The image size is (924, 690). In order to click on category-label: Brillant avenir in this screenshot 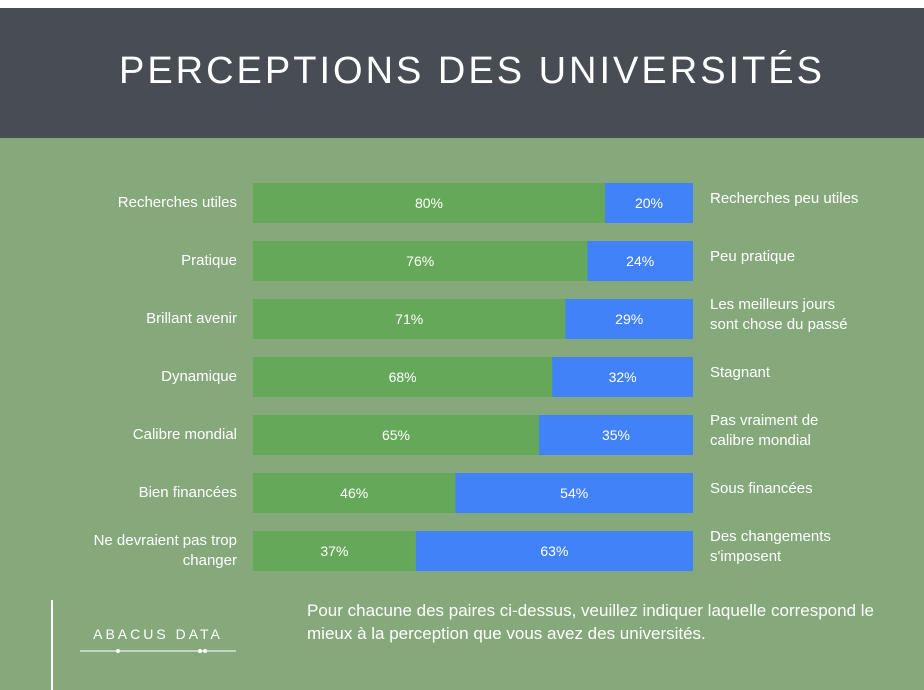, I will do `click(191, 318)`.